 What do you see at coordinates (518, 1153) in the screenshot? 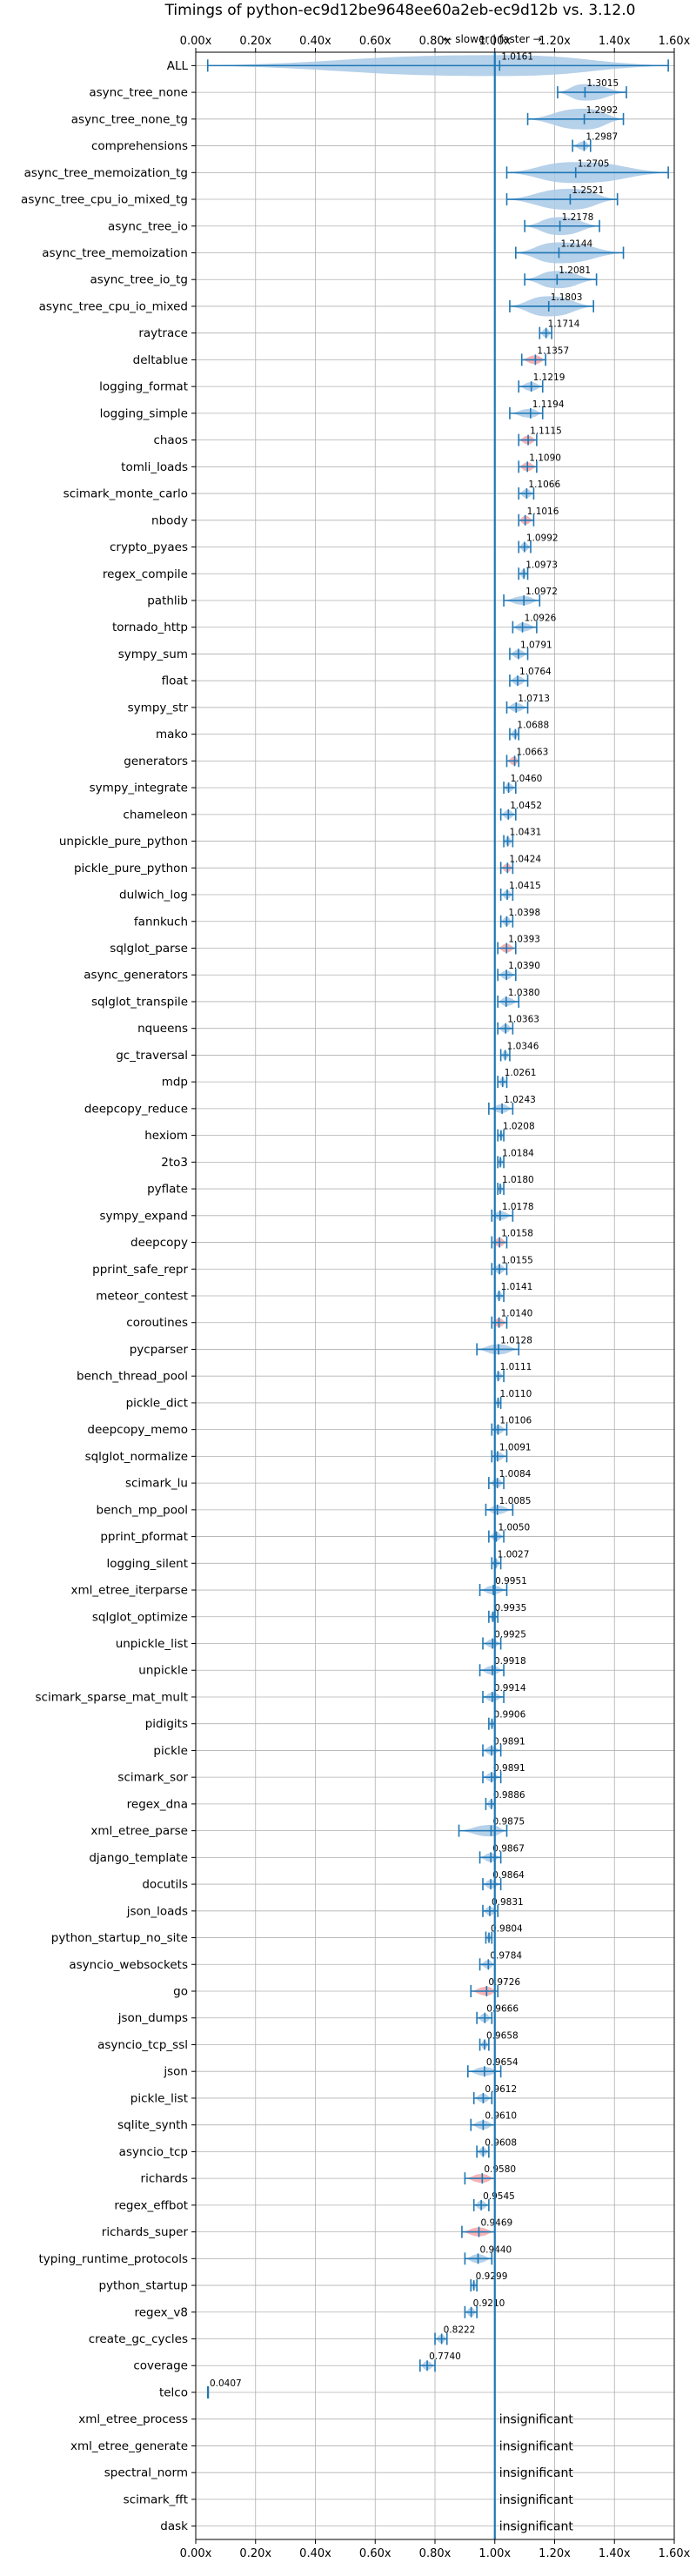
I see `data-value-label: 1.0184` at bounding box center [518, 1153].